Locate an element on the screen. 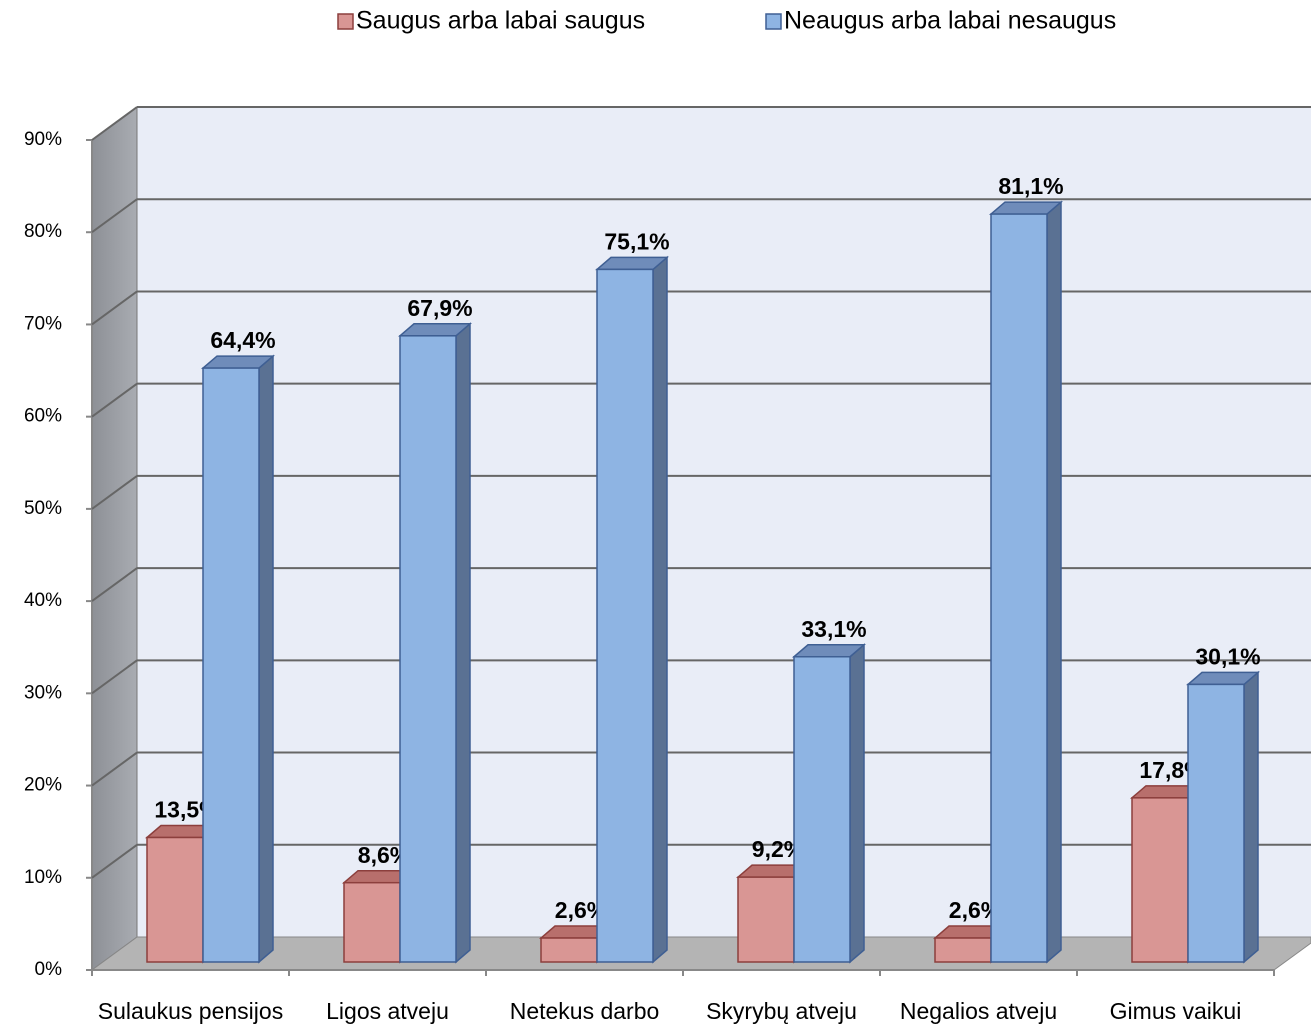 Image resolution: width=1311 pixels, height=1028 pixels. data-label: 33,1% is located at coordinates (833, 629).